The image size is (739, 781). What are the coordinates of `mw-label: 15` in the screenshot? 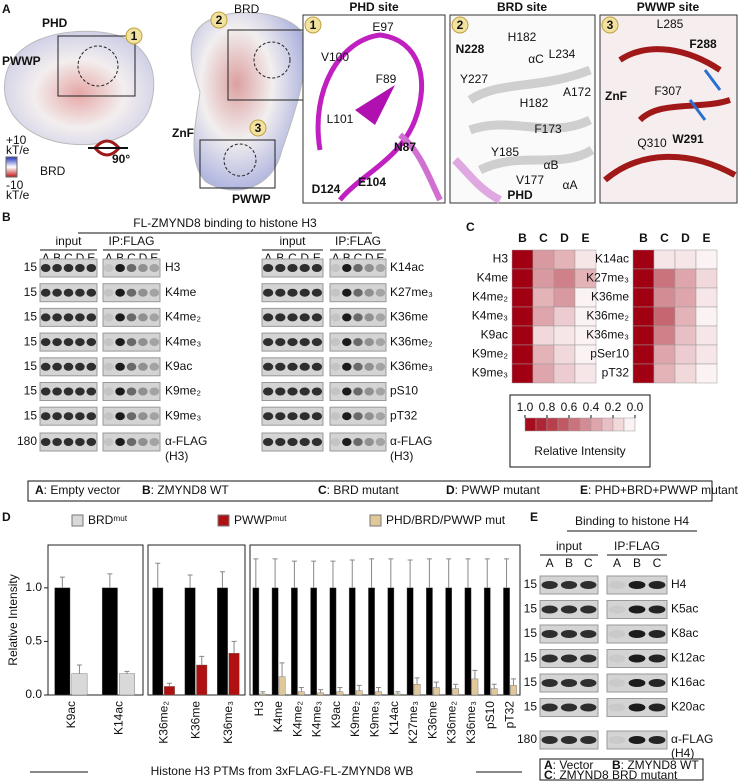 It's located at (531, 584).